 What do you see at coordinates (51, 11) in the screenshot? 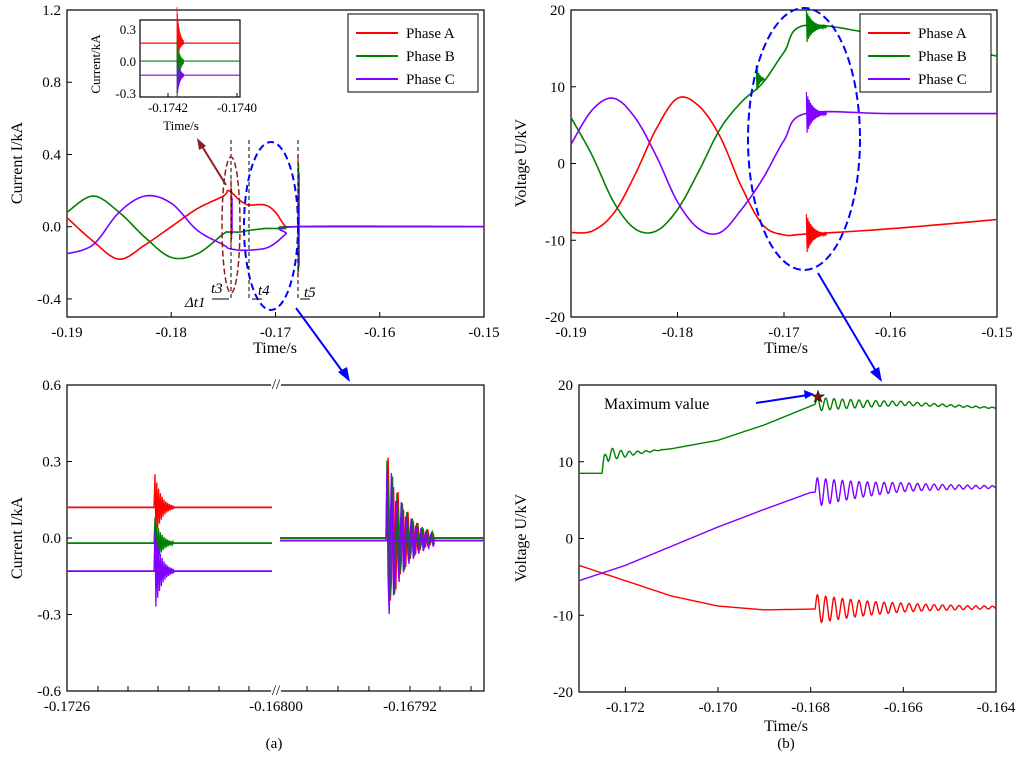
I see `y-tick-label: 1.2` at bounding box center [51, 11].